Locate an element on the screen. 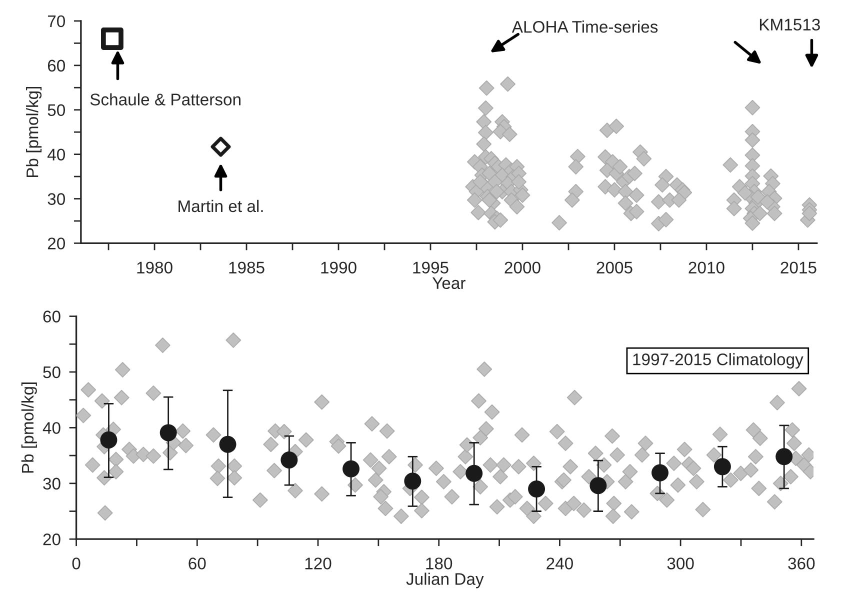 The image size is (843, 599). x-tick-label: 1990 is located at coordinates (338, 268).